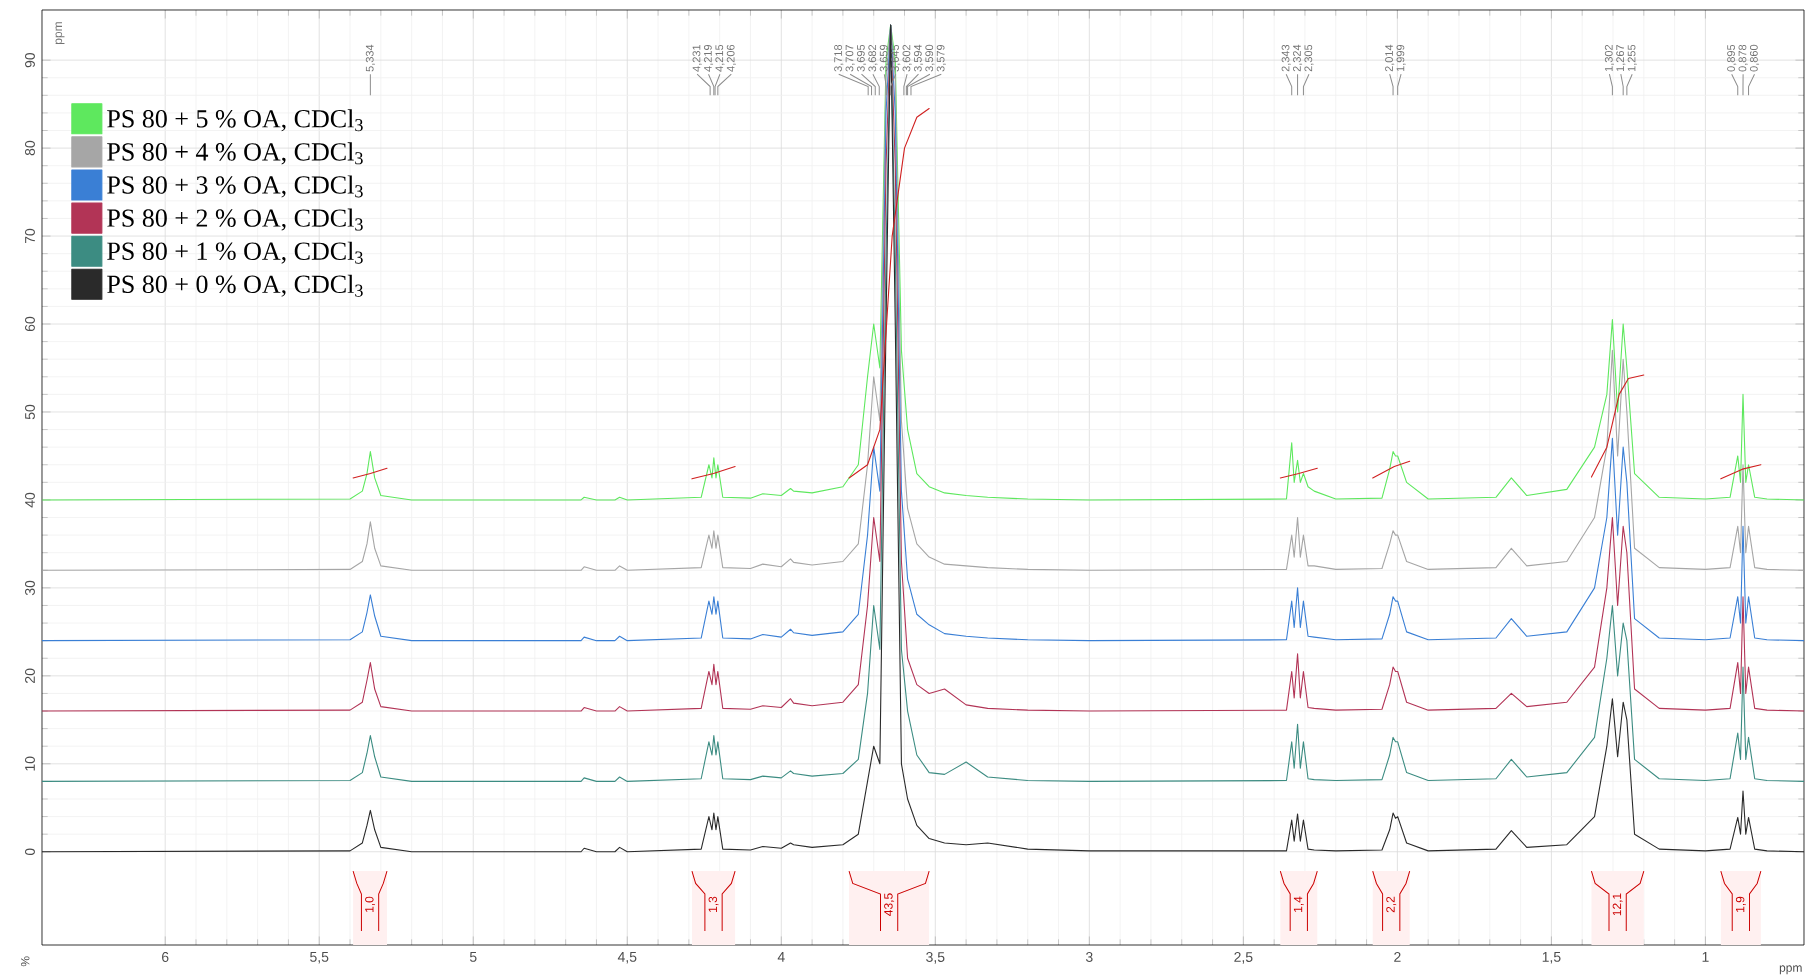 Image resolution: width=1807 pixels, height=976 pixels. Describe the element at coordinates (1743, 58) in the screenshot. I see `annotation: 0,878` at that location.